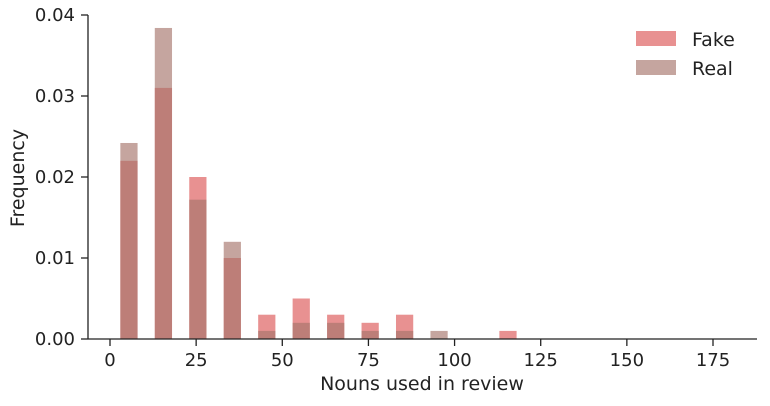  Describe the element at coordinates (656, 38) in the screenshot. I see `legend-swatch-fake` at that location.